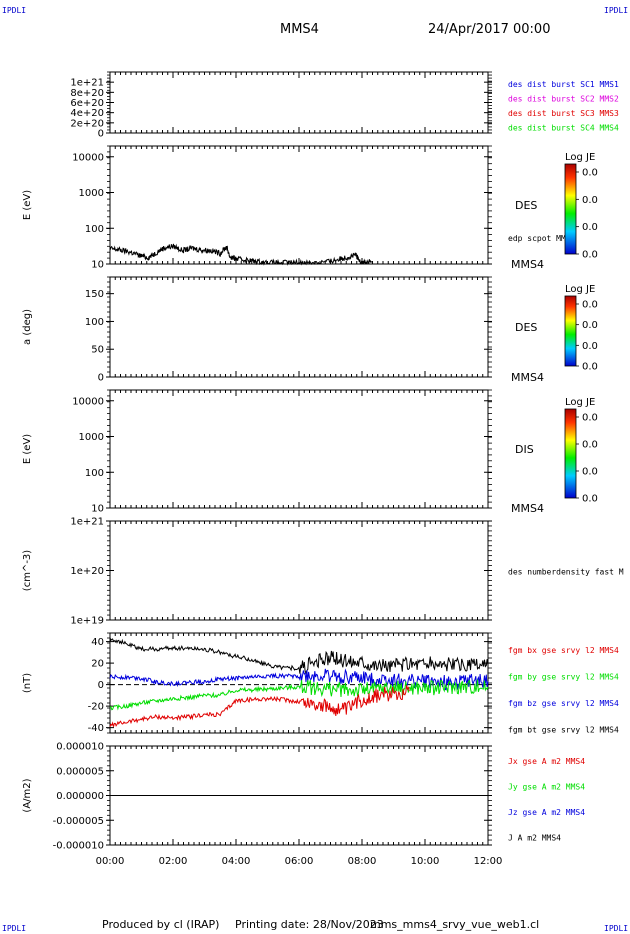 The width and height of the screenshot is (630, 934). Describe the element at coordinates (299, 679) in the screenshot. I see `series-line-fgm-bz-gse-srvy-l2-MMS4` at that location.